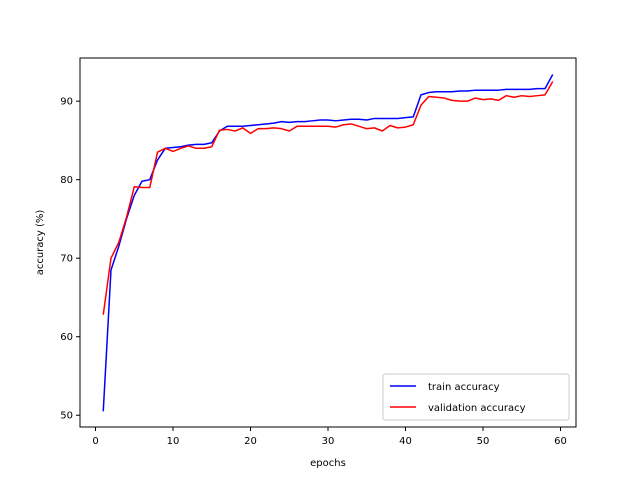 This screenshot has height=480, width=640. What do you see at coordinates (66, 416) in the screenshot?
I see `y-tick-label: 50` at bounding box center [66, 416].